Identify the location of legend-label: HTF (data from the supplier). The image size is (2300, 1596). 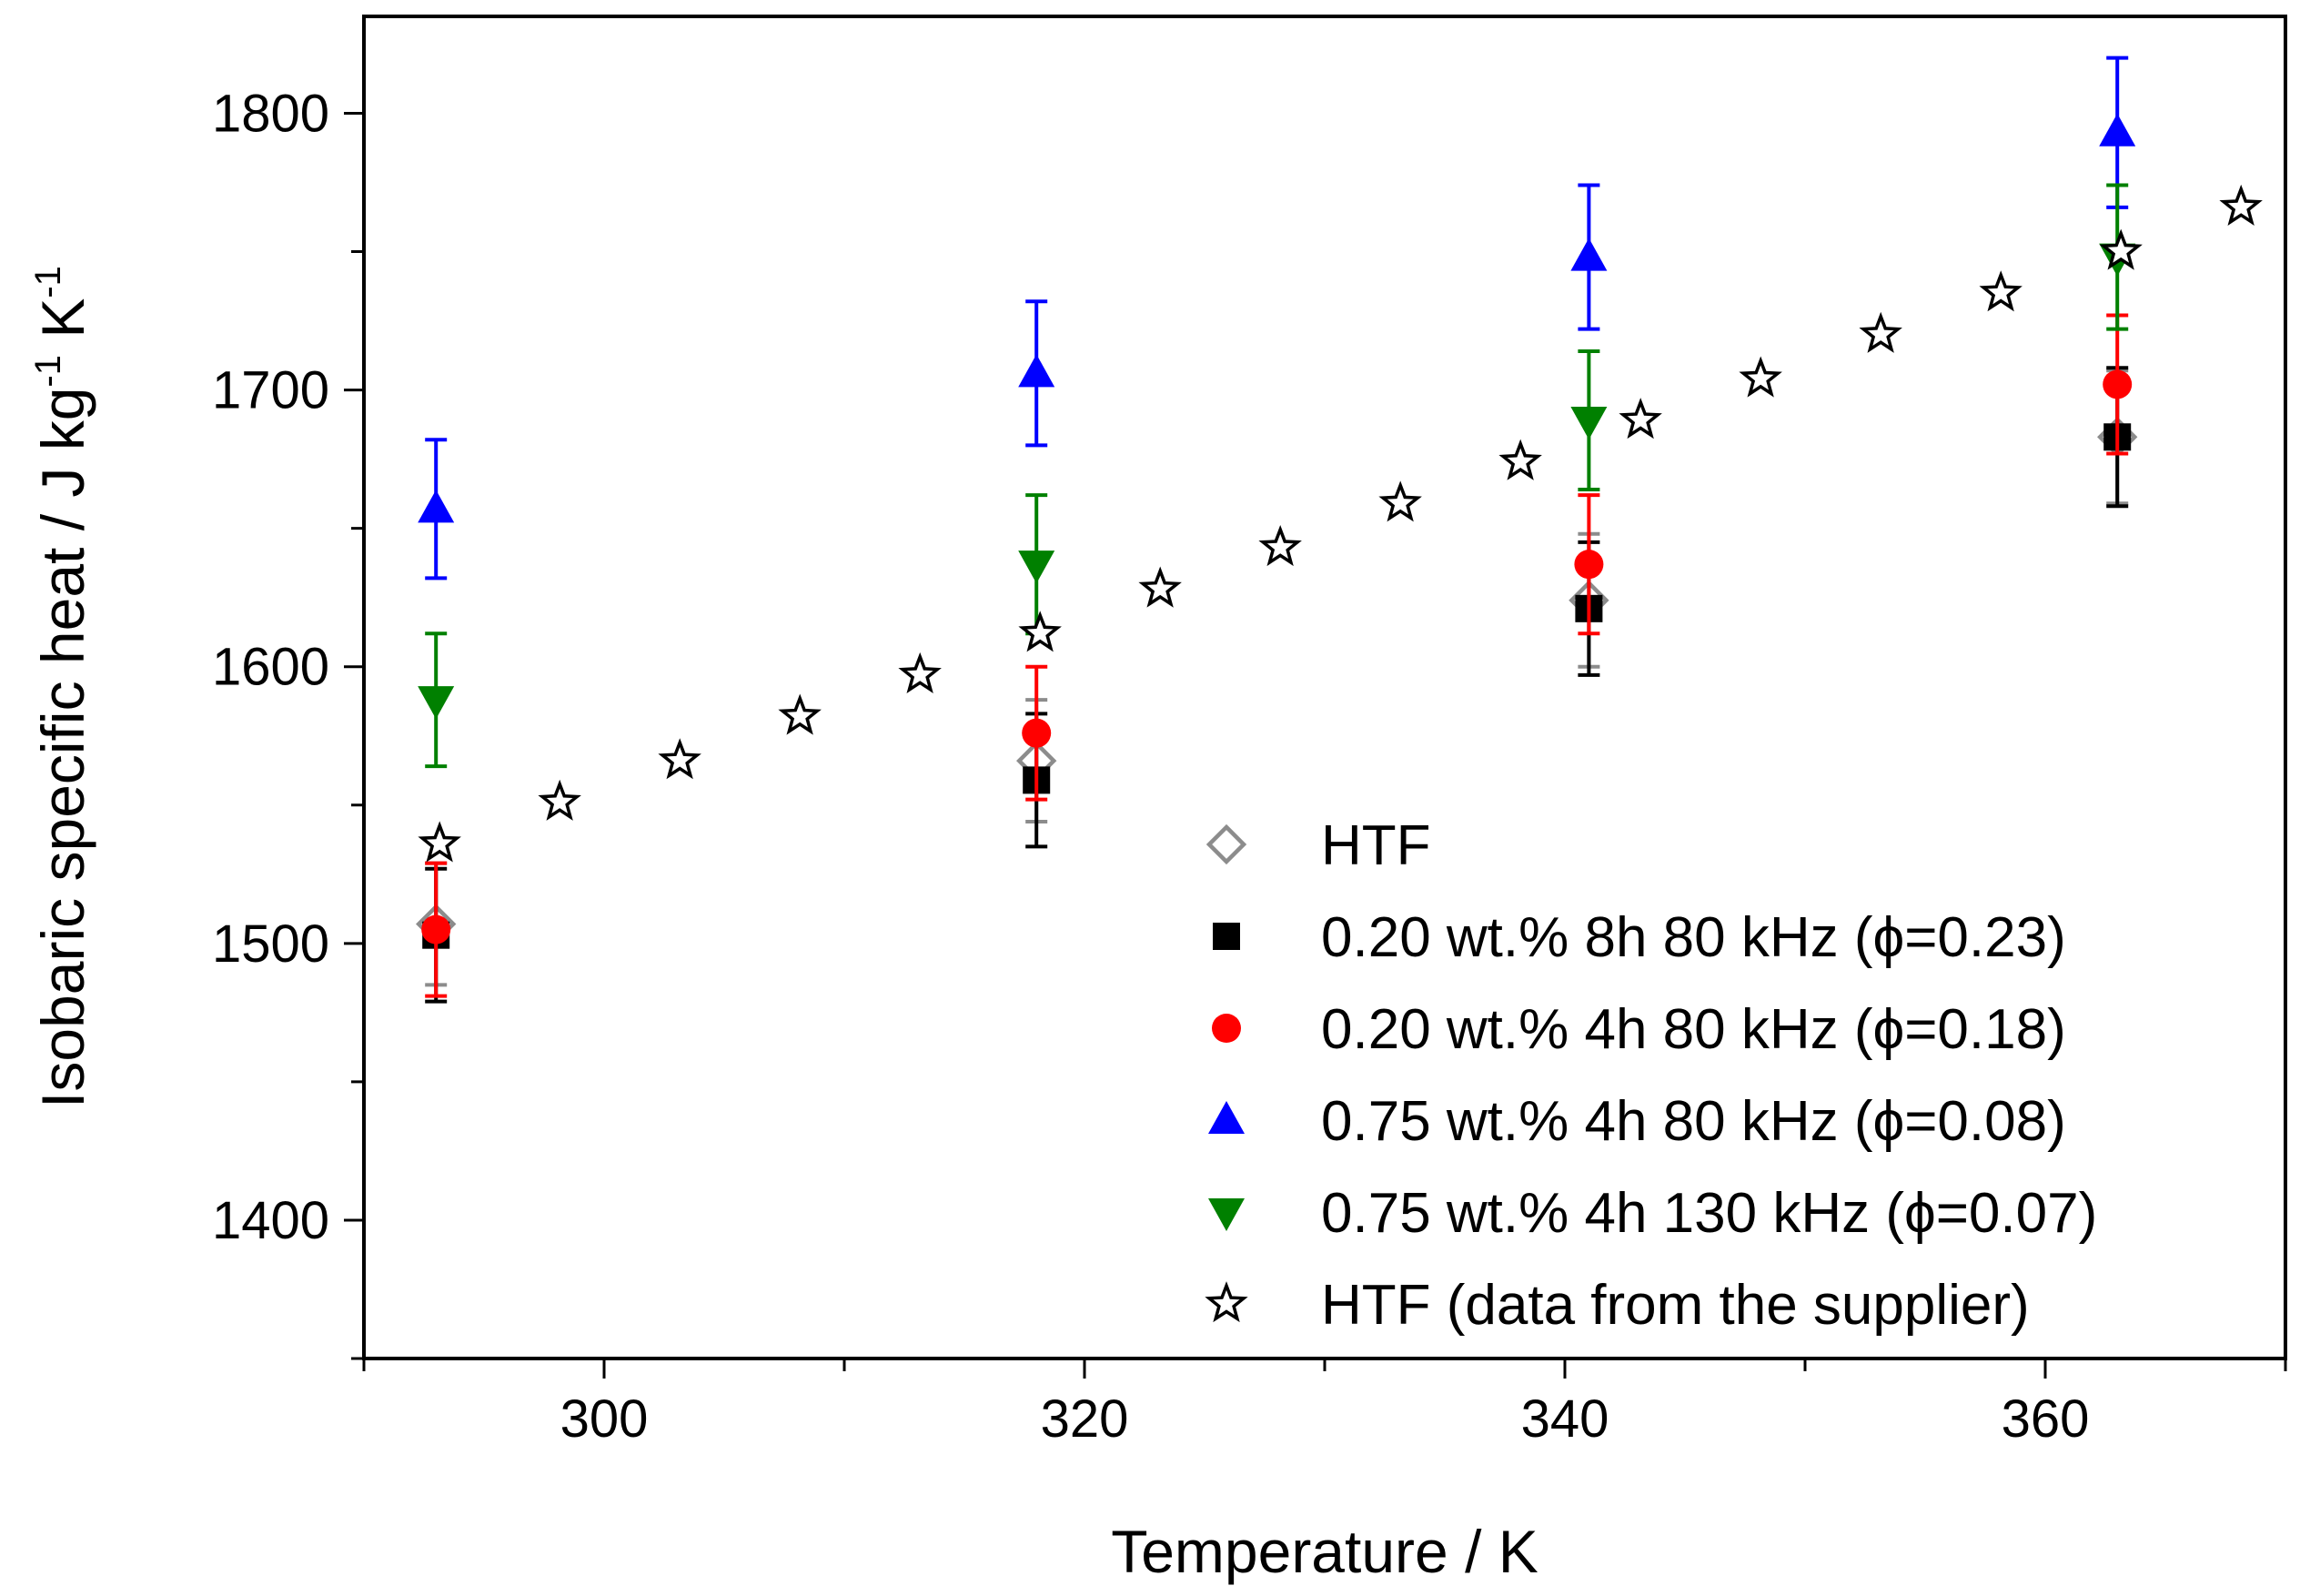
(1675, 1306).